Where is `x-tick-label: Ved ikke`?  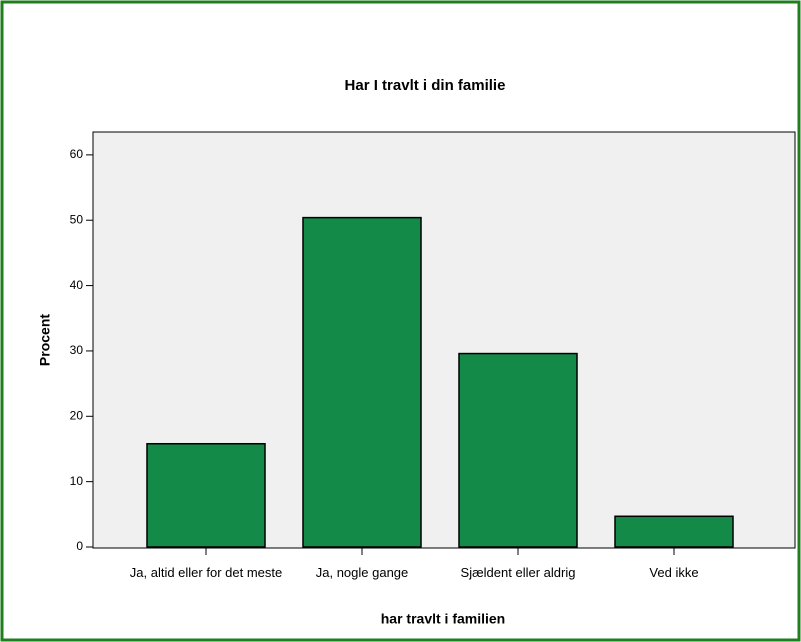
x-tick-label: Ved ikke is located at coordinates (674, 572).